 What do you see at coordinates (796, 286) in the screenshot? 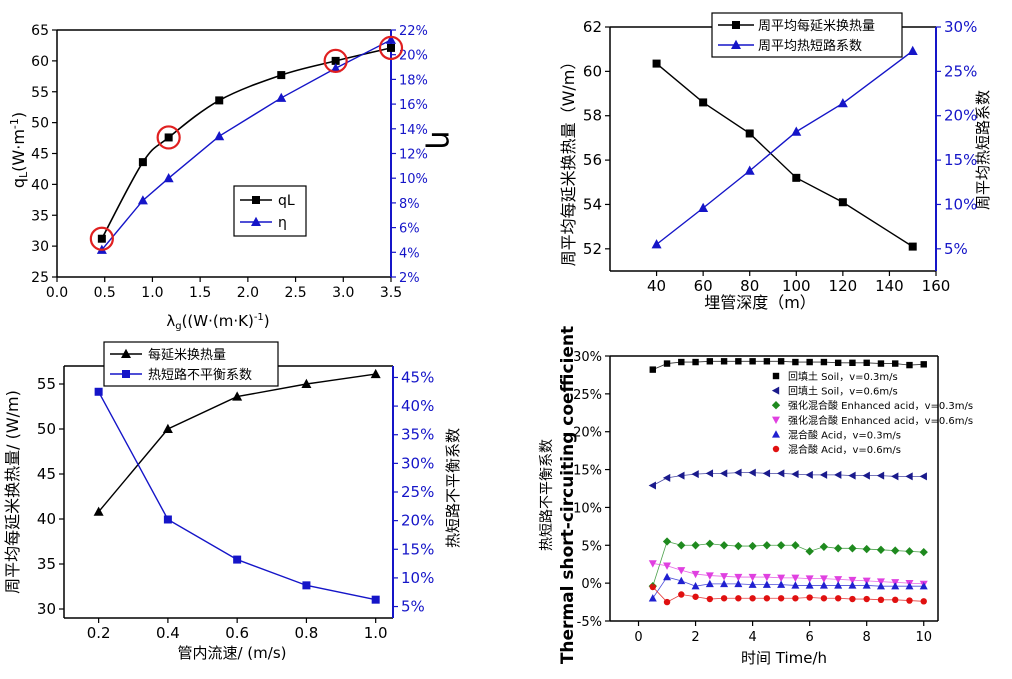
I see `x-tick-label: 100` at bounding box center [796, 286].